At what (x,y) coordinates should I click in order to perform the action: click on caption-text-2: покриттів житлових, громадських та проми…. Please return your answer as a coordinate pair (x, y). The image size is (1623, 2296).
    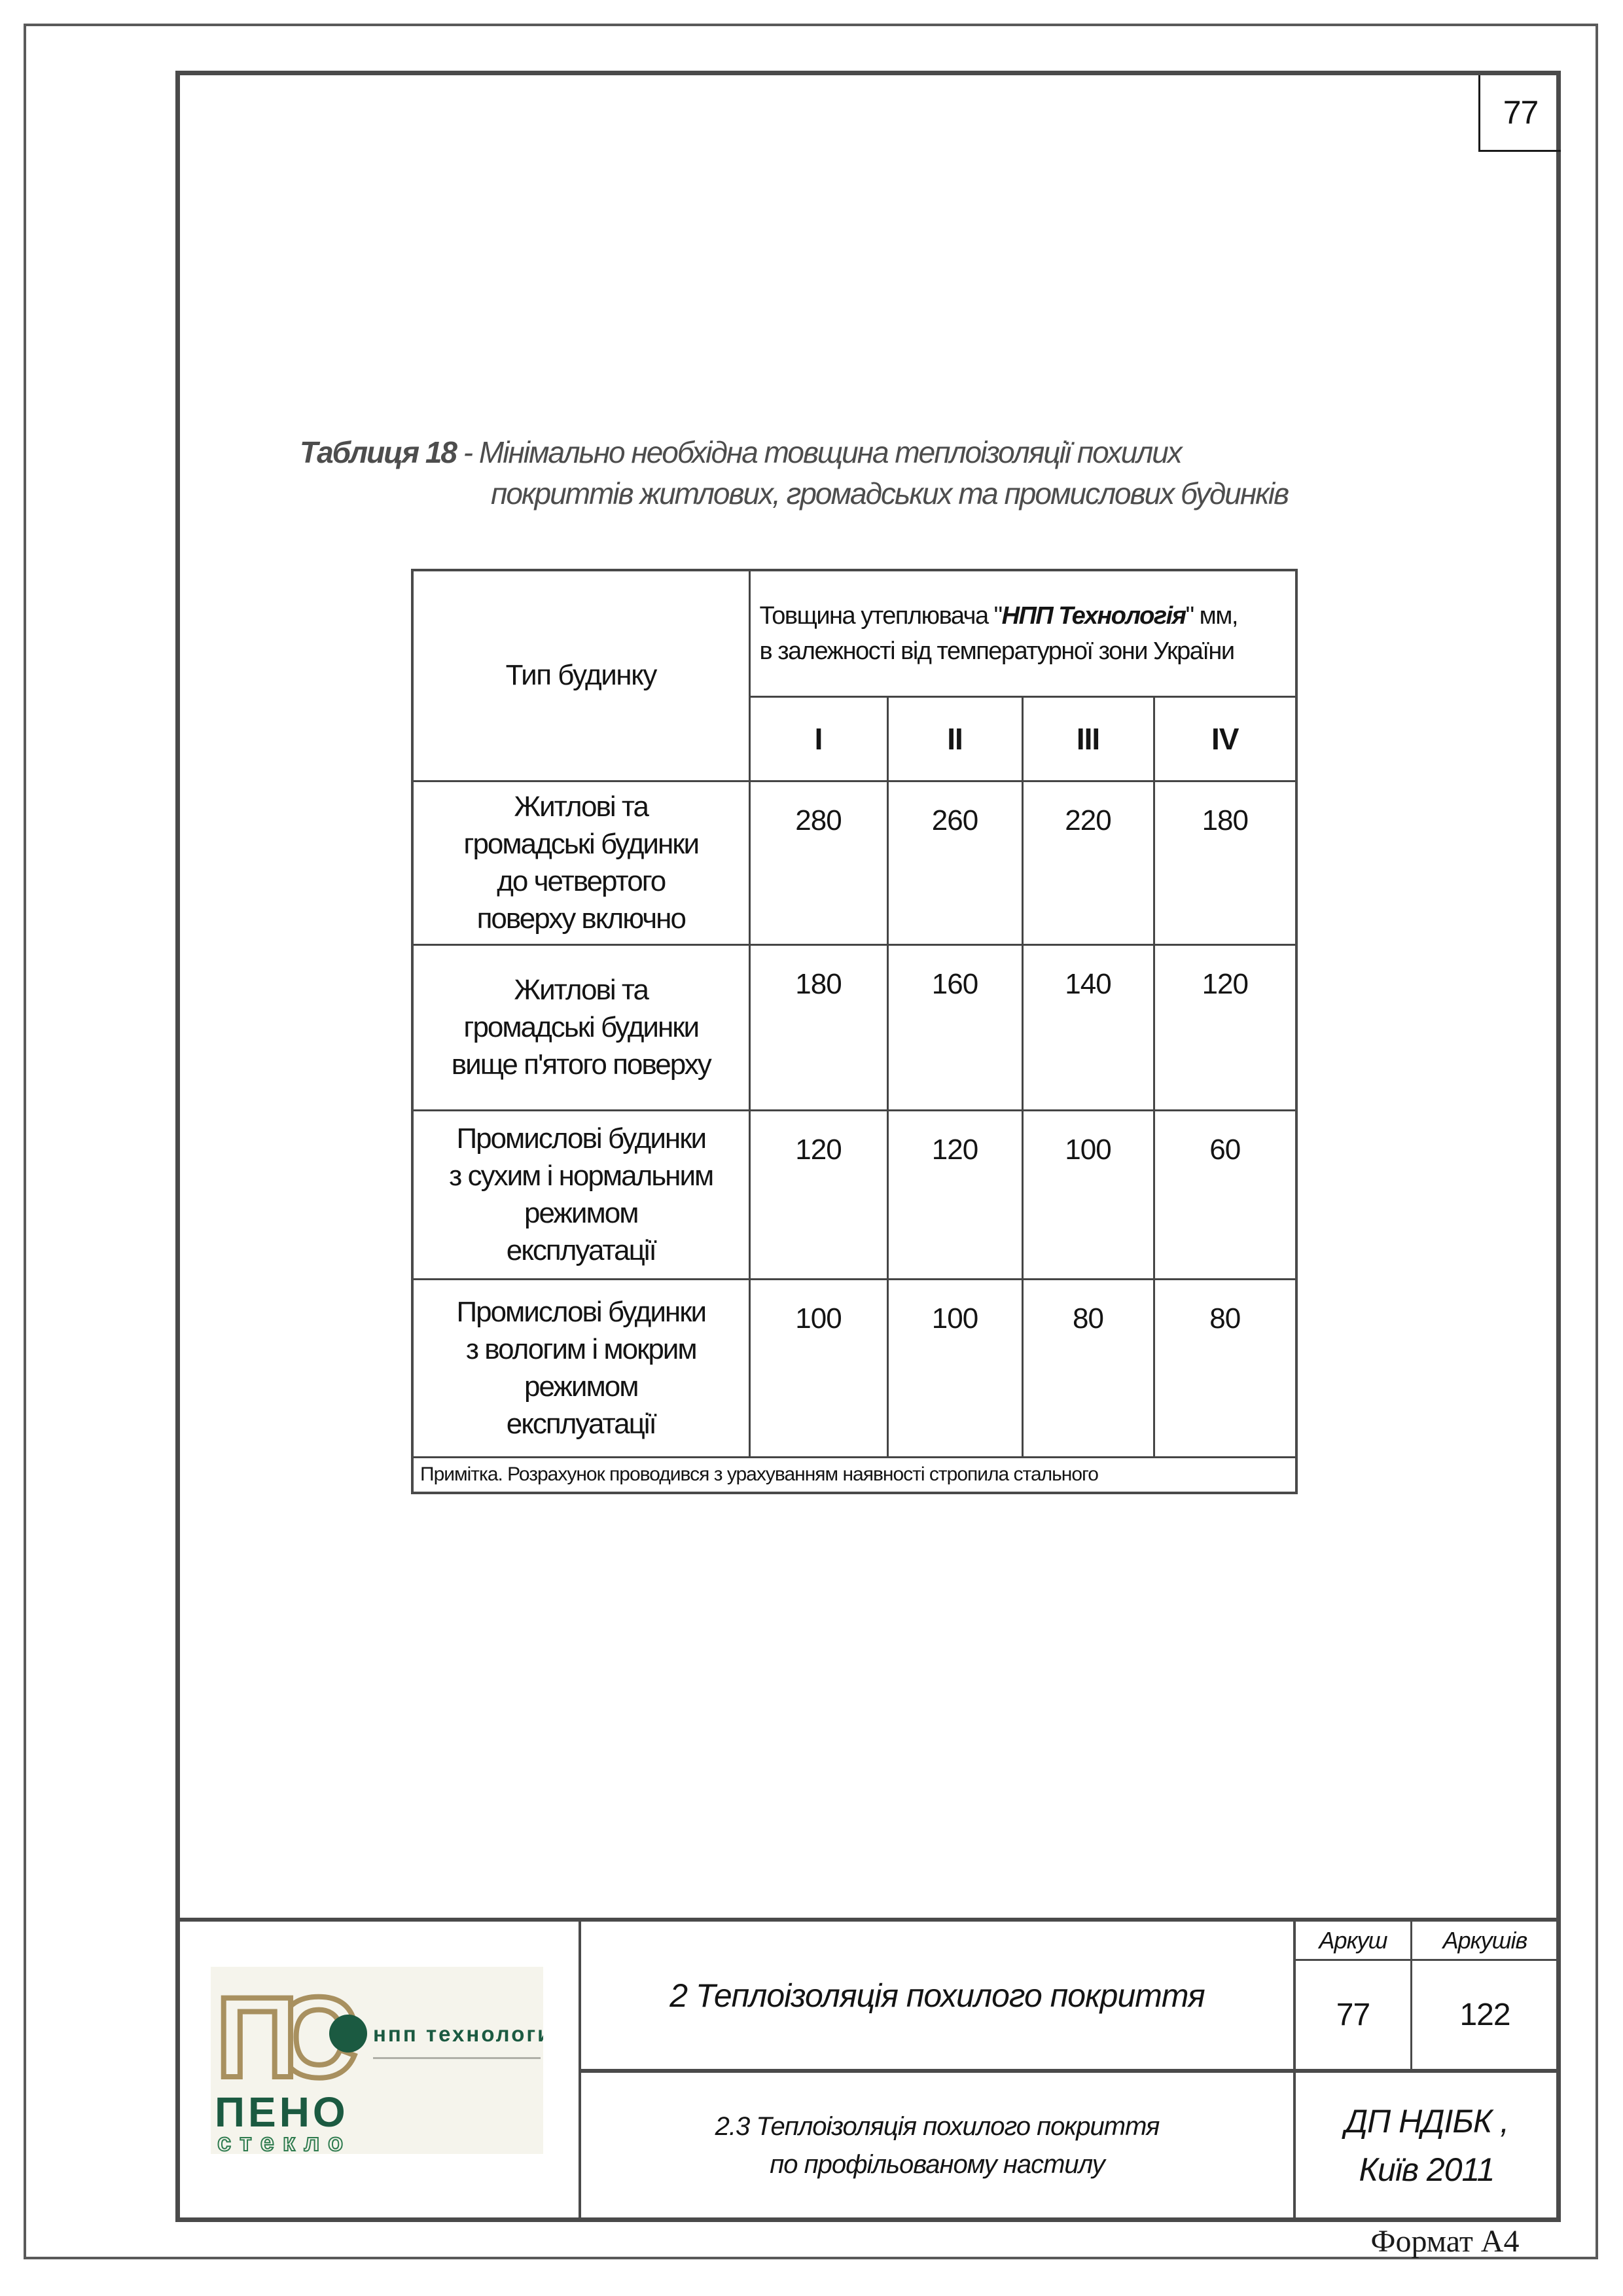
    Looking at the image, I should click on (890, 493).